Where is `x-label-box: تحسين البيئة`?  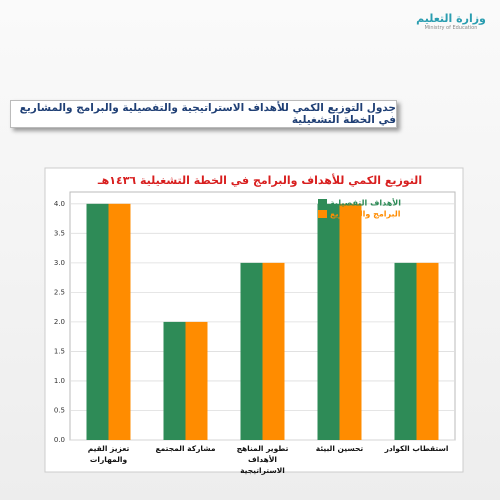 x-label-box: تحسين البيئة is located at coordinates (339, 448).